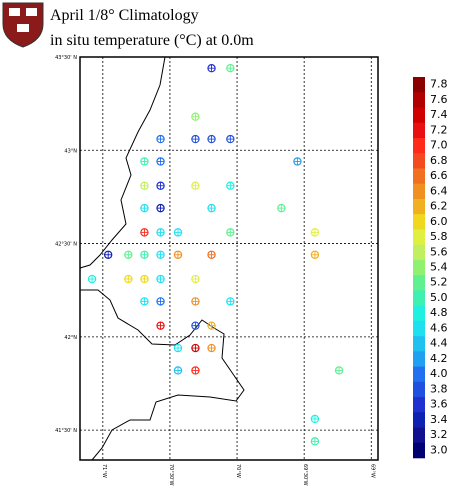 This screenshot has width=451, height=489. I want to click on y-tick-label: 43°30' N, so click(66, 58).